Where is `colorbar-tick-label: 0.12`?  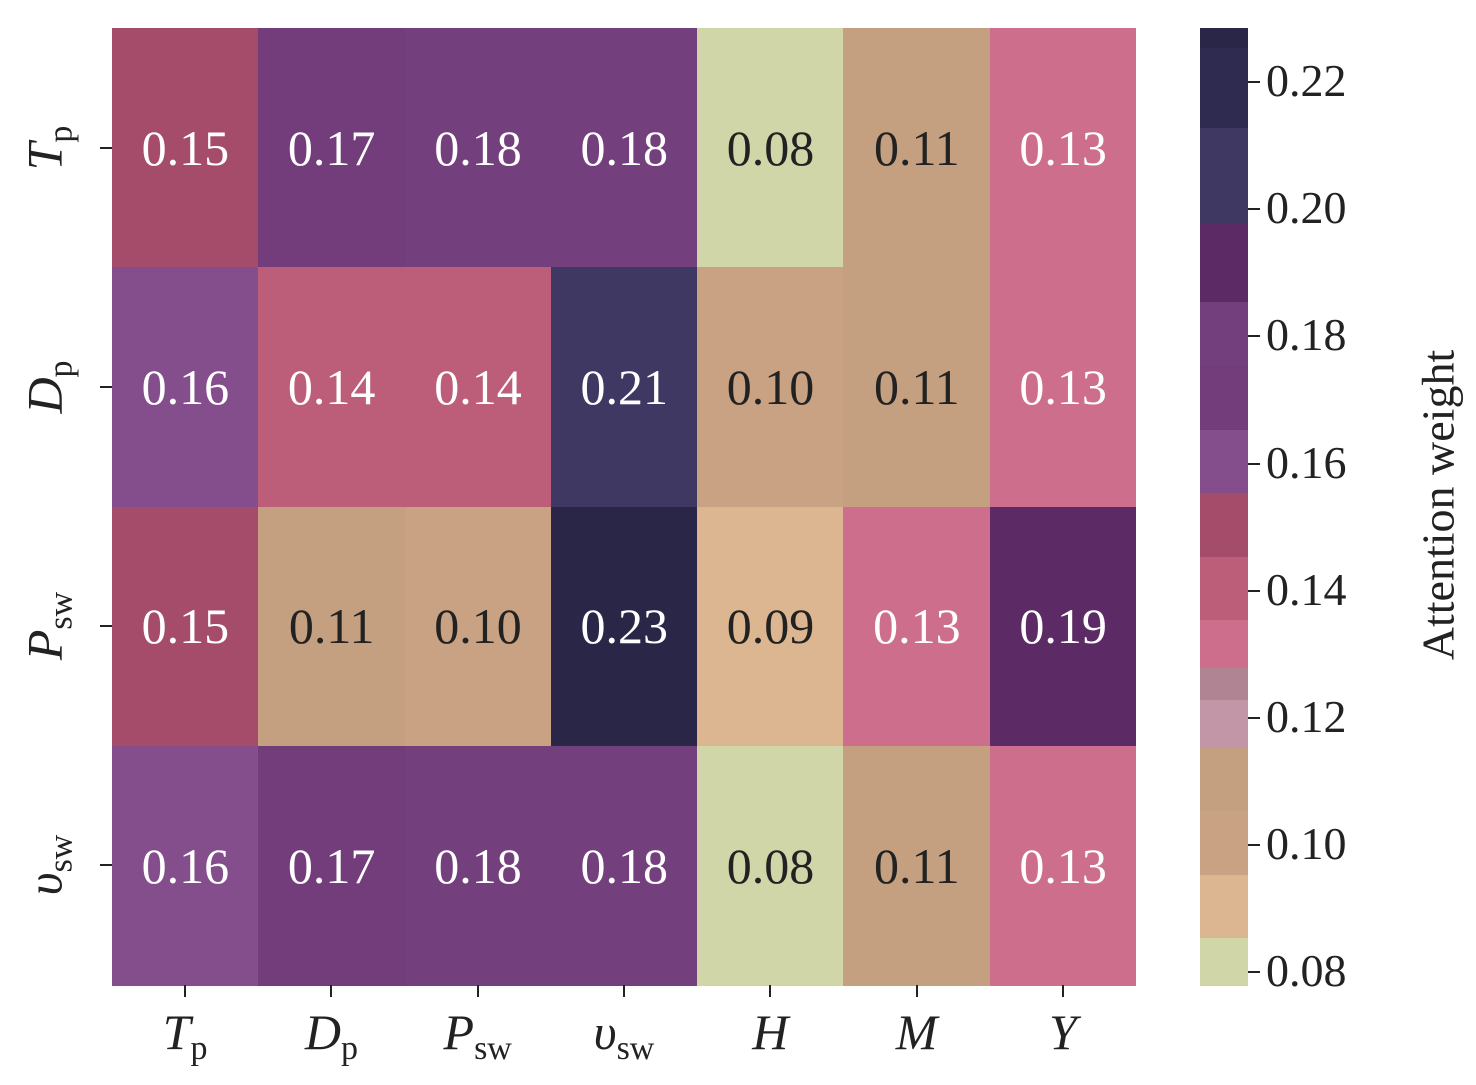 colorbar-tick-label: 0.12 is located at coordinates (1306, 716).